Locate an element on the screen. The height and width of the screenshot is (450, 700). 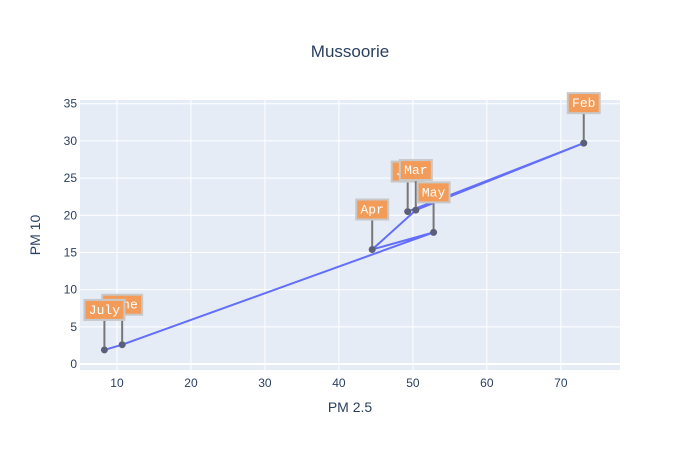
y-tick-label: 10 is located at coordinates (71, 290).